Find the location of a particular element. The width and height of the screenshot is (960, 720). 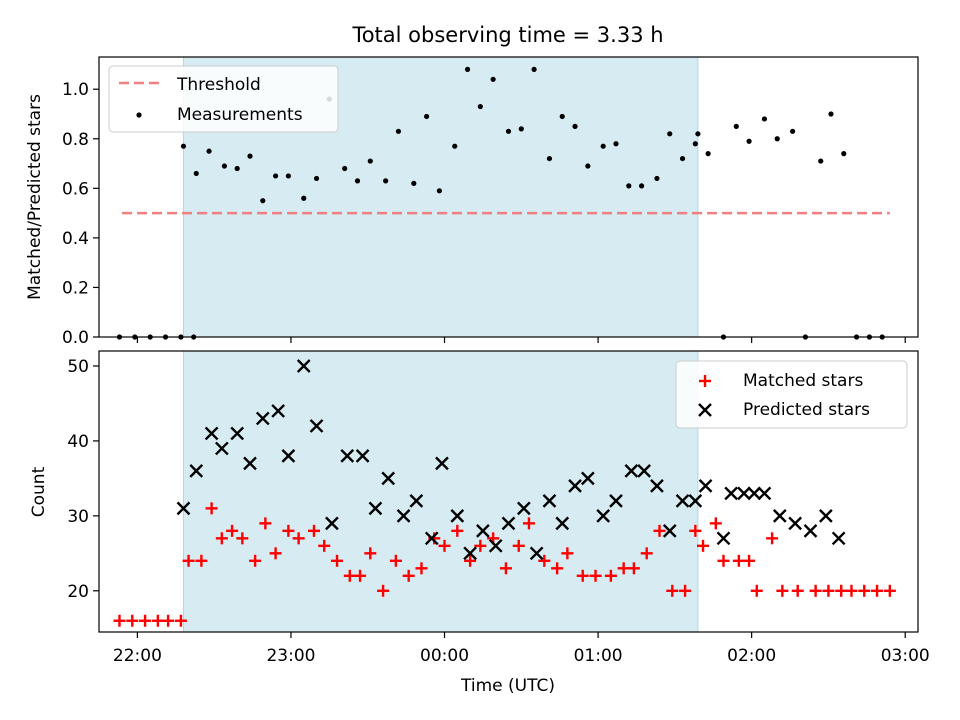

bottom-xtick-label: 03:00 is located at coordinates (905, 656).